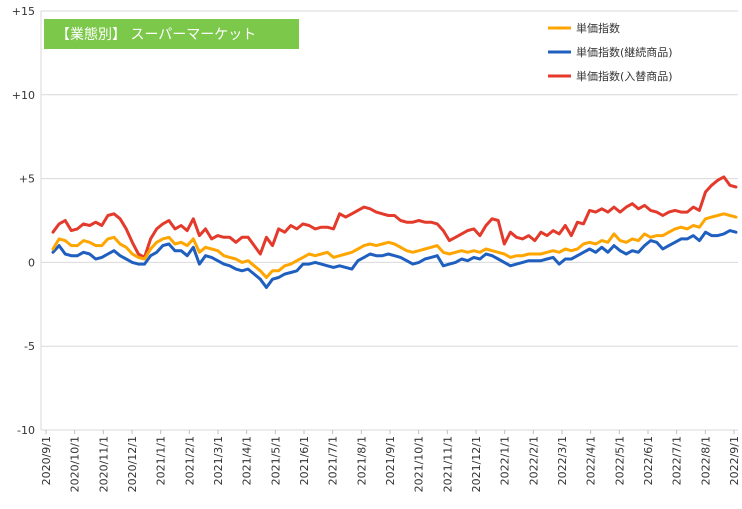 The image size is (742, 509). What do you see at coordinates (419, 464) in the screenshot?
I see `x-tick-label: 2021/10/1` at bounding box center [419, 464].